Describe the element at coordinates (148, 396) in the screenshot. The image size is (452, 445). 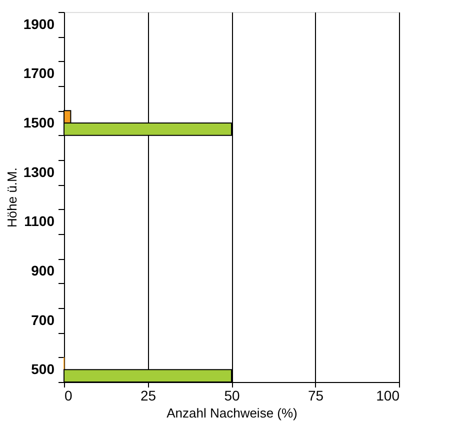
I see `x-tick-label: 25` at that location.